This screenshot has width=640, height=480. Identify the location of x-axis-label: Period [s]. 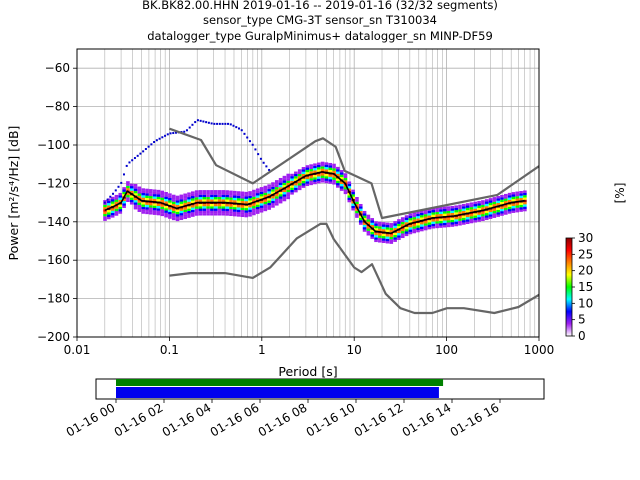
(307, 371).